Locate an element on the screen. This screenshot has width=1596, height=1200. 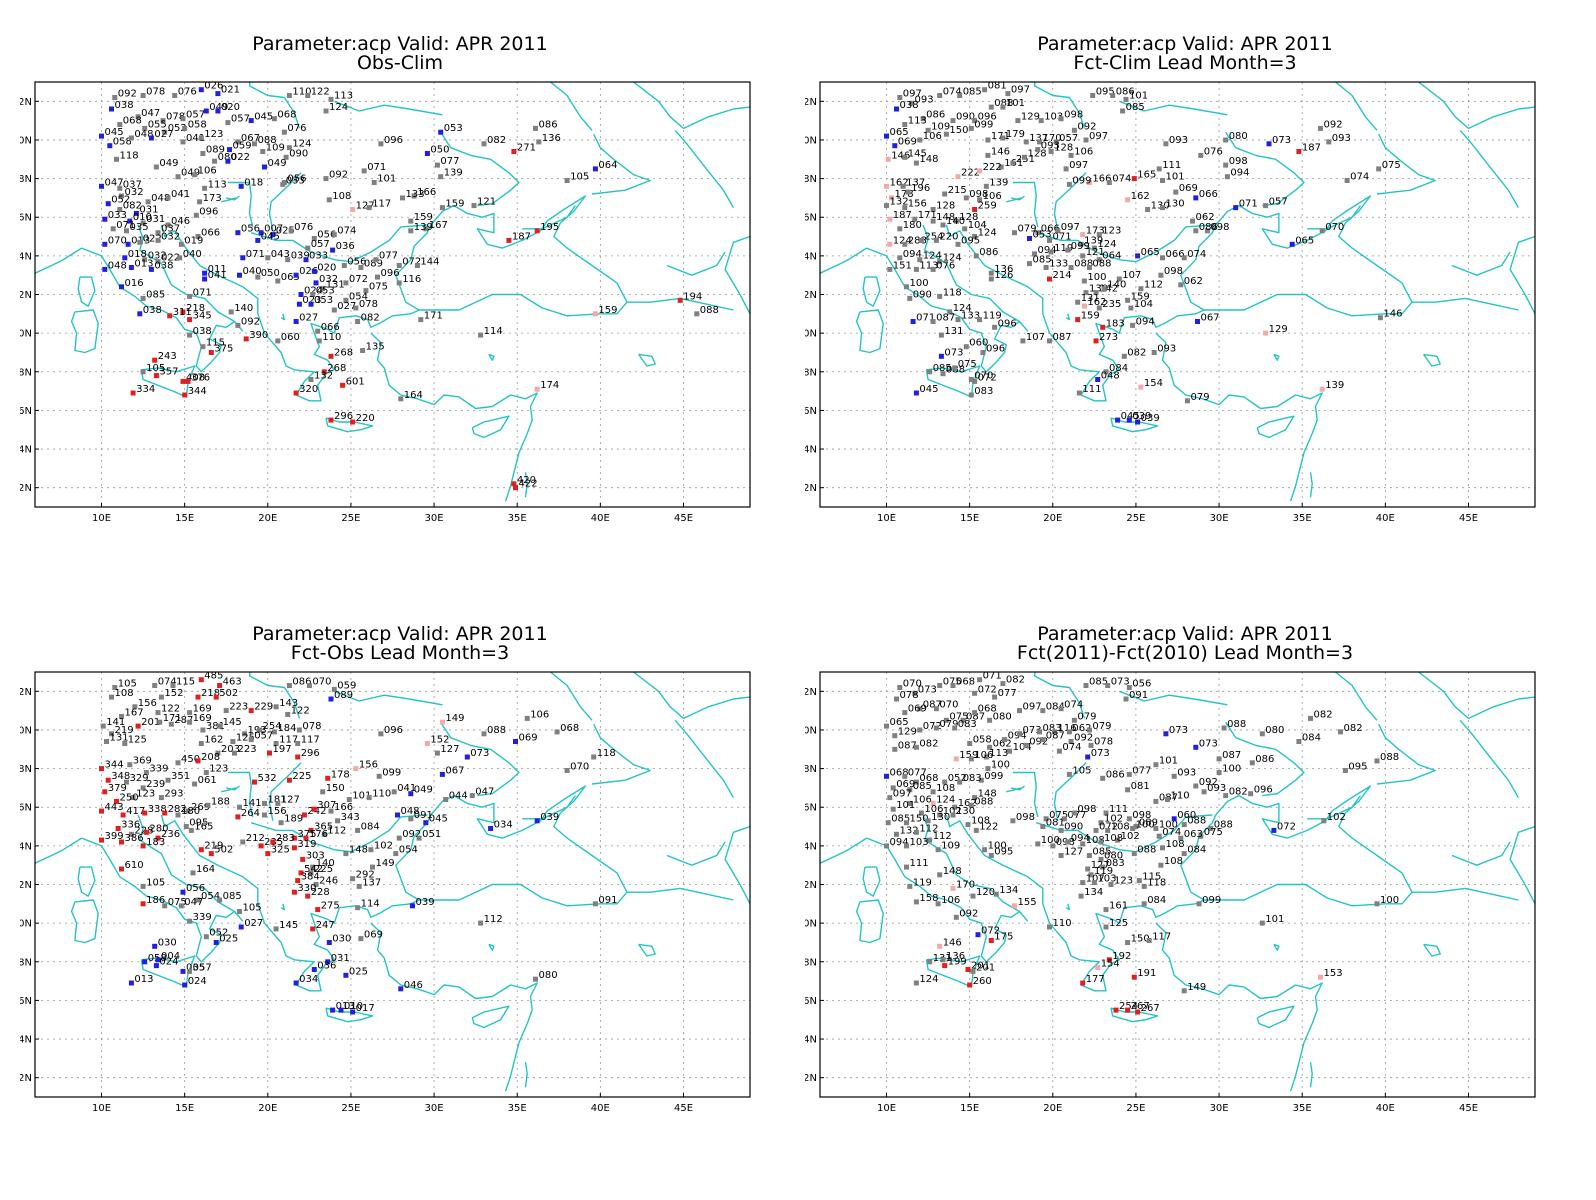
station-value: 086 is located at coordinates (1115, 774).